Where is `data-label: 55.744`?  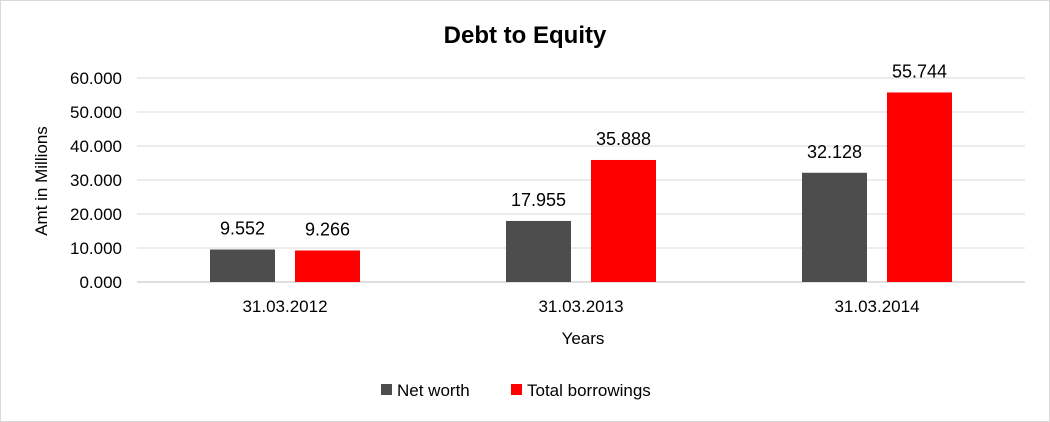
data-label: 55.744 is located at coordinates (919, 71).